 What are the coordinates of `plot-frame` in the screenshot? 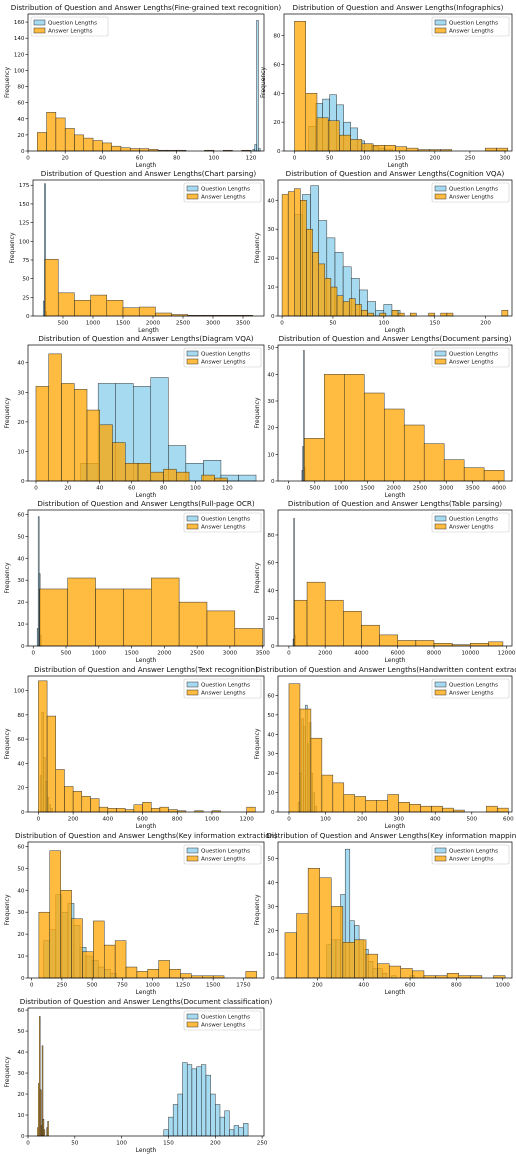 It's located at (146, 82).